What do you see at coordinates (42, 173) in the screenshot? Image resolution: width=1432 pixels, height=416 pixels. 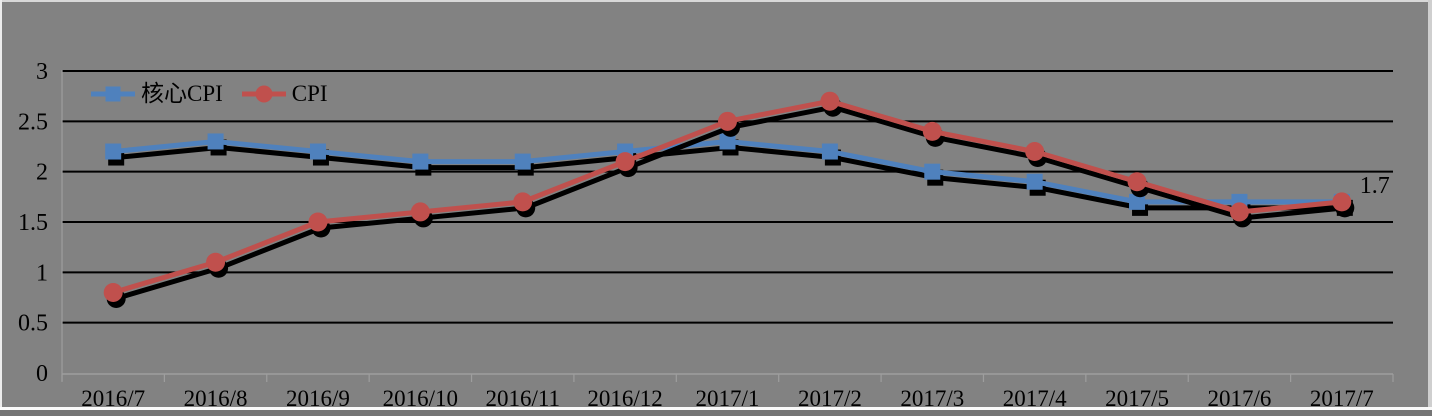 I see `y-tick-label: 2` at bounding box center [42, 173].